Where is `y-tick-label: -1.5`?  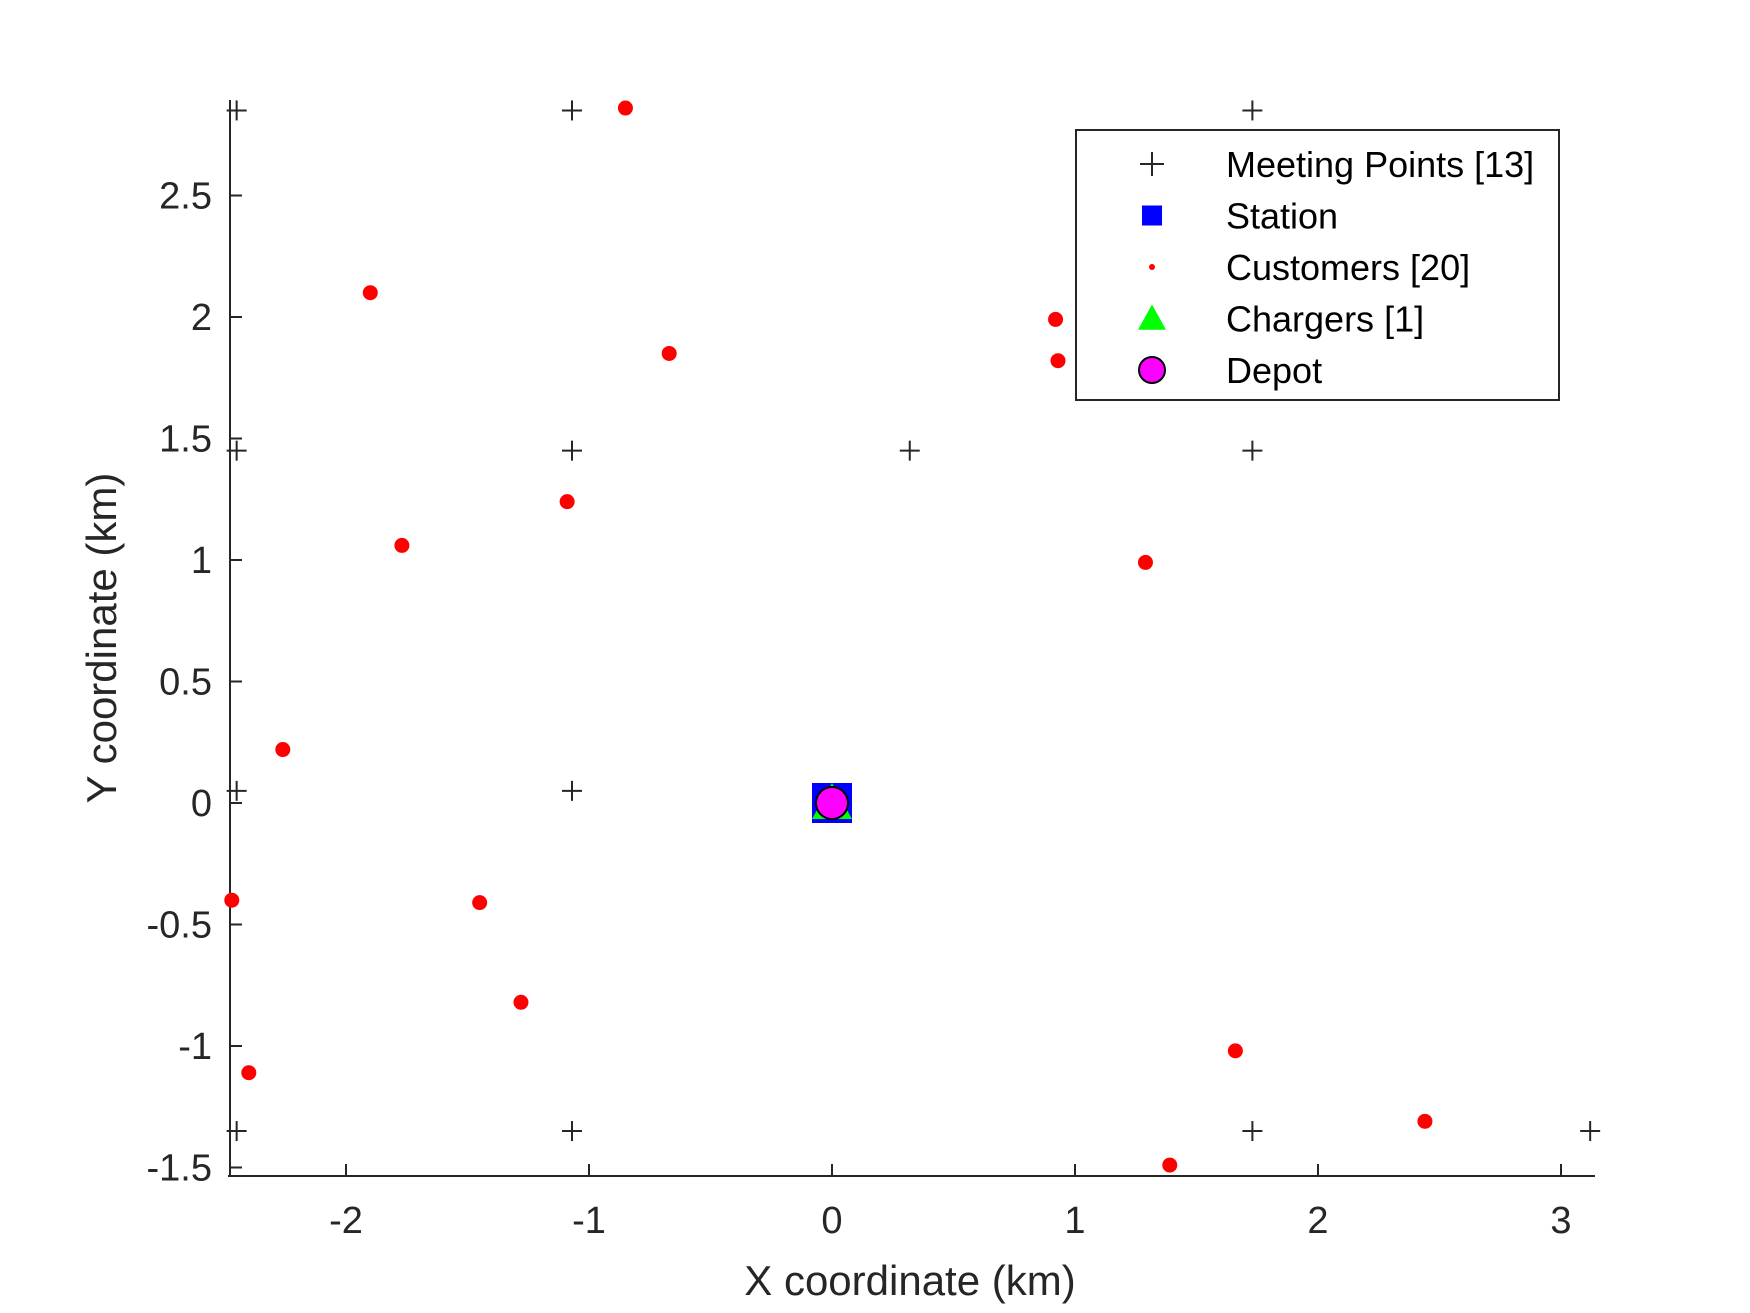 y-tick-label: -1.5 is located at coordinates (179, 1169).